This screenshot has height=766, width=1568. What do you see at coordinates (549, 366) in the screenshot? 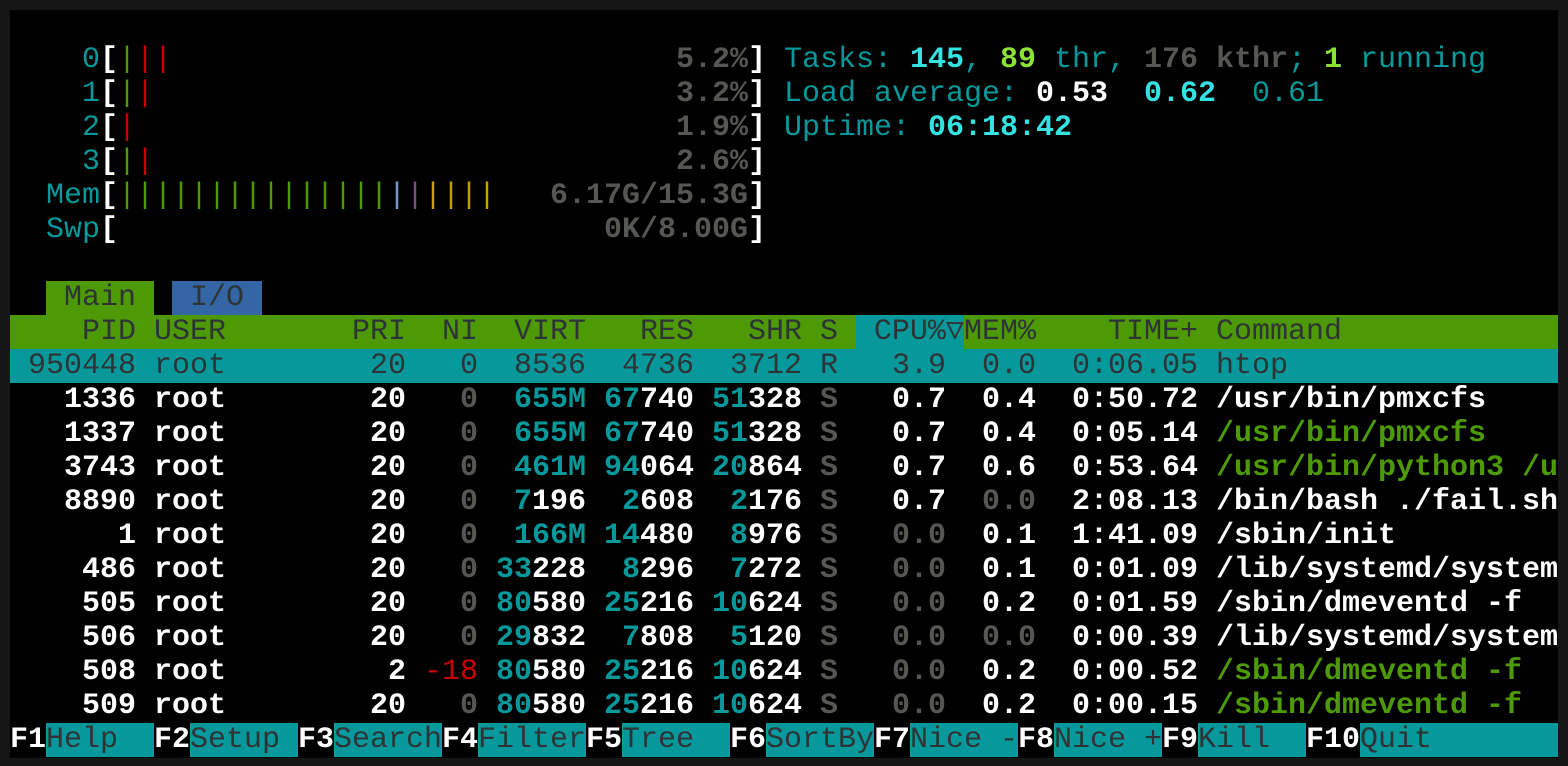
I see `process-virt: 8536` at bounding box center [549, 366].